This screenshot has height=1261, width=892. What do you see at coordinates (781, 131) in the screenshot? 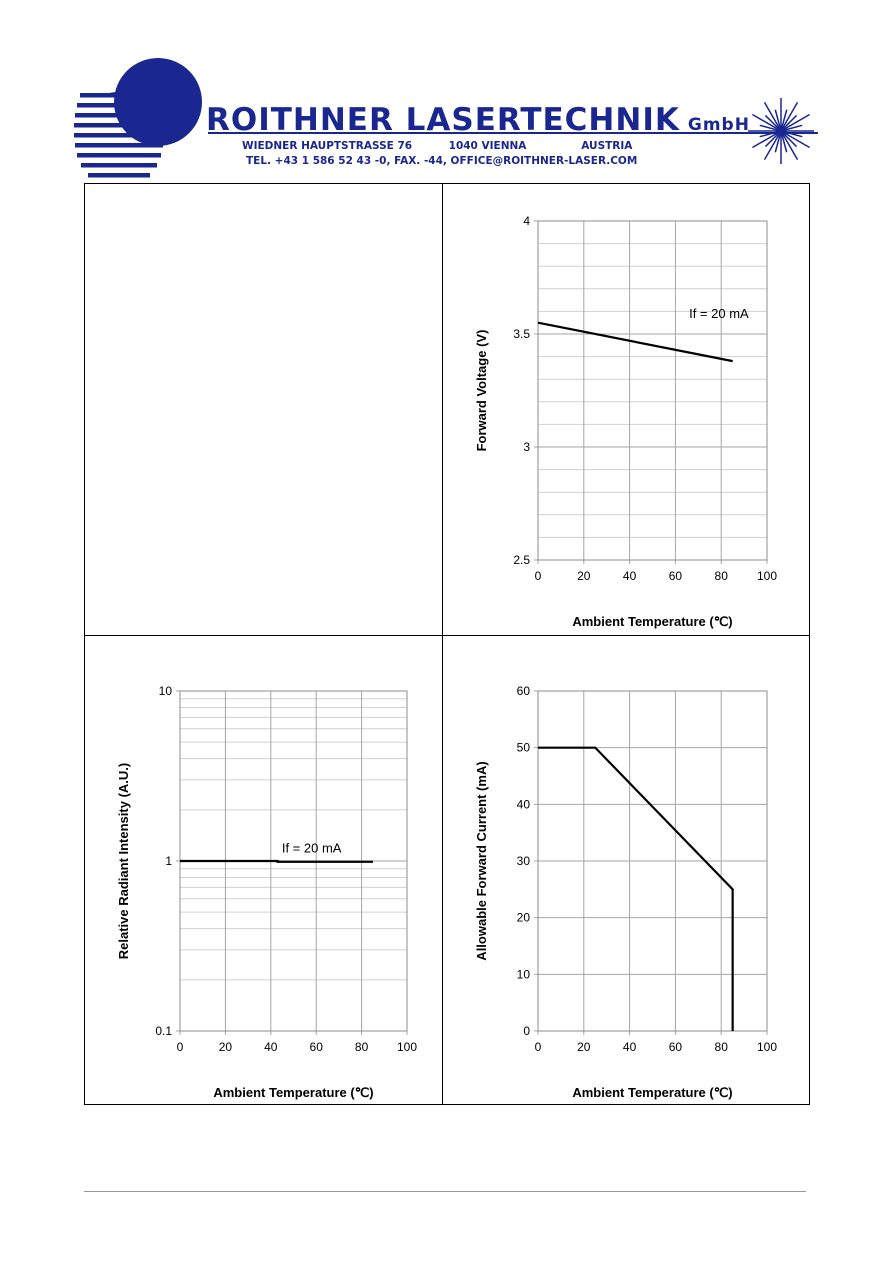
I see `starburst-icon` at bounding box center [781, 131].